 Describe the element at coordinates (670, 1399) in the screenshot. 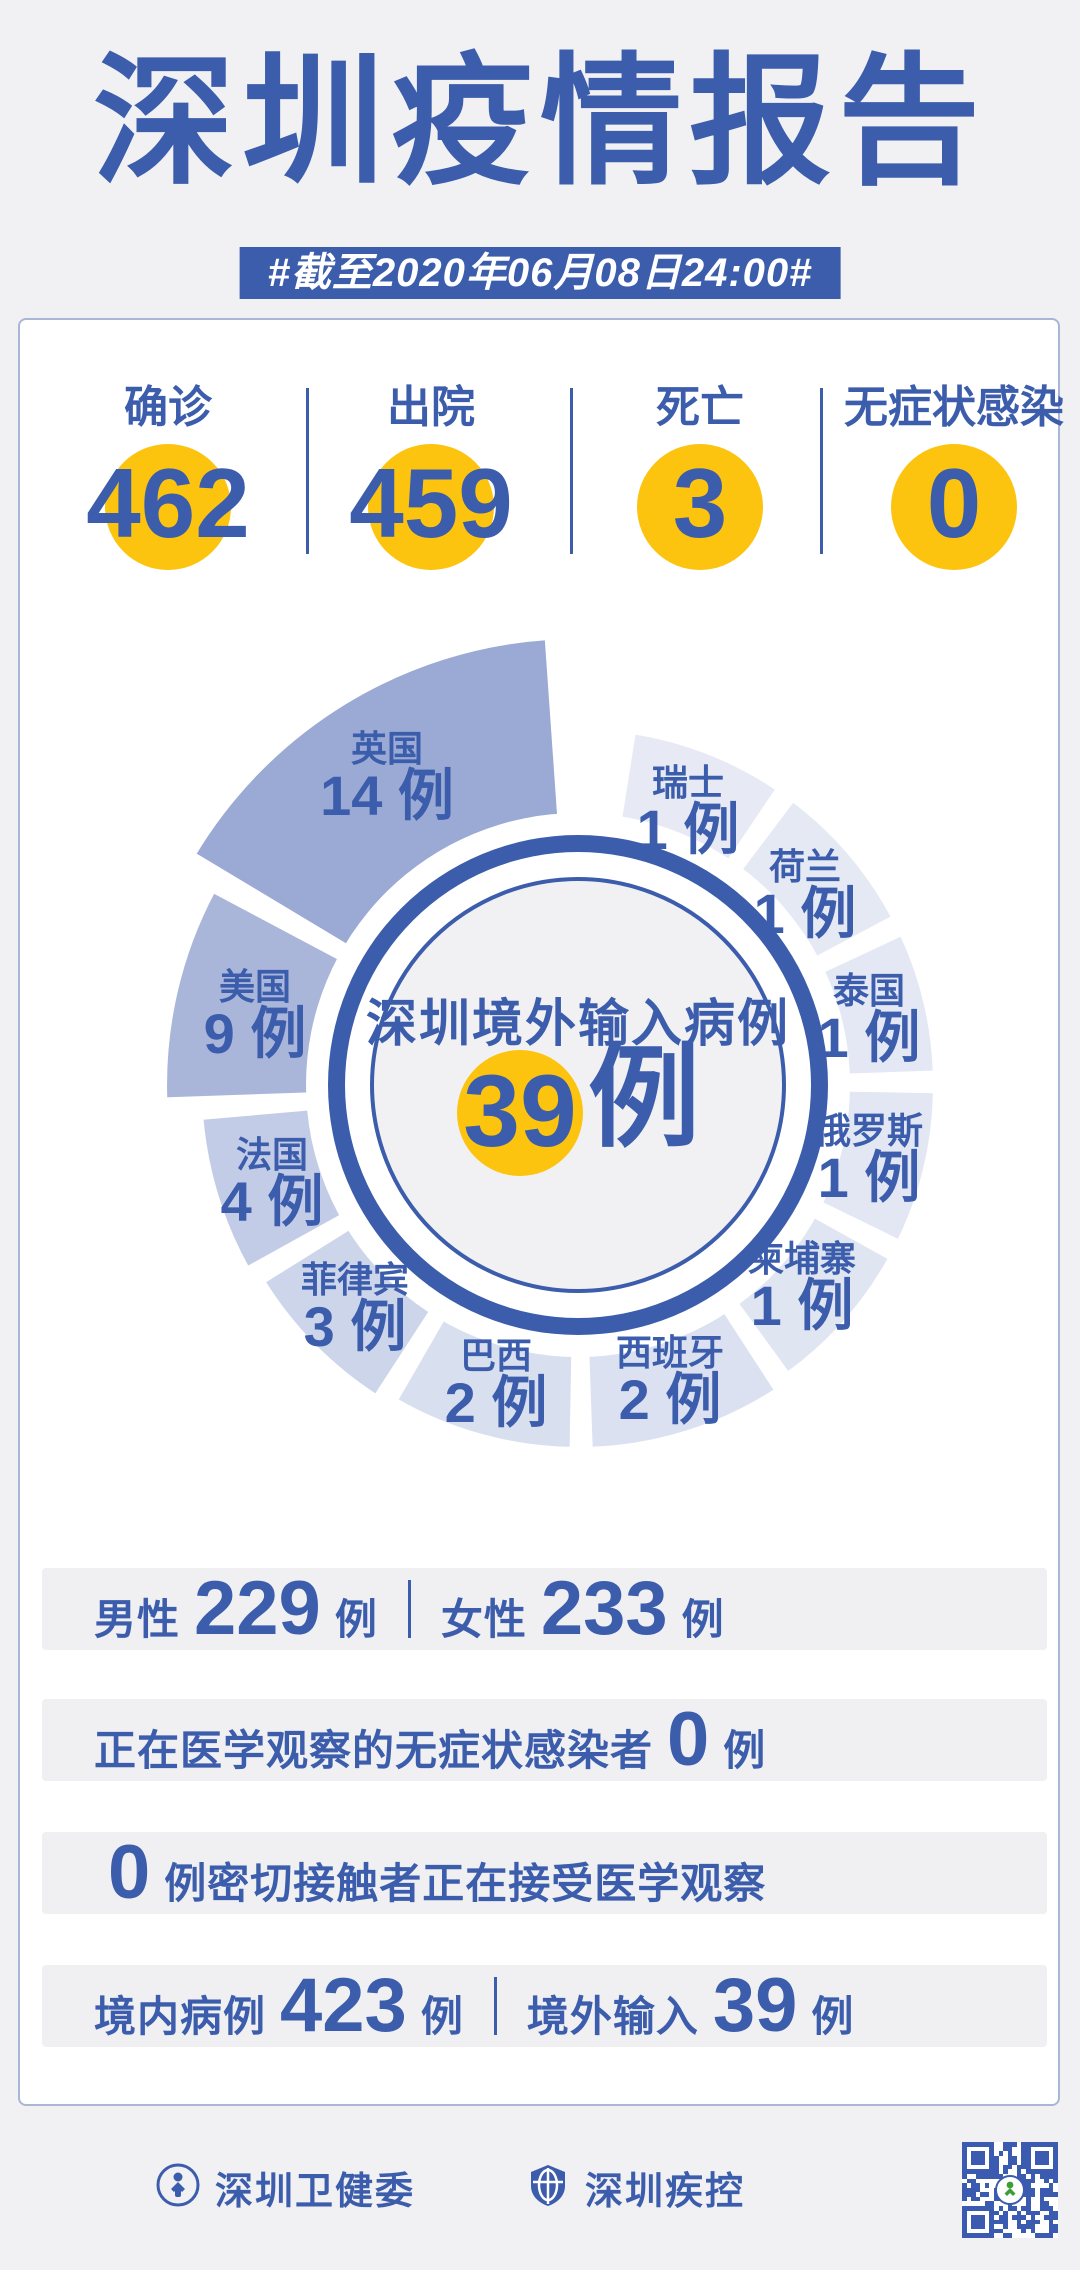

I see `slice-value-label: 2 例` at that location.